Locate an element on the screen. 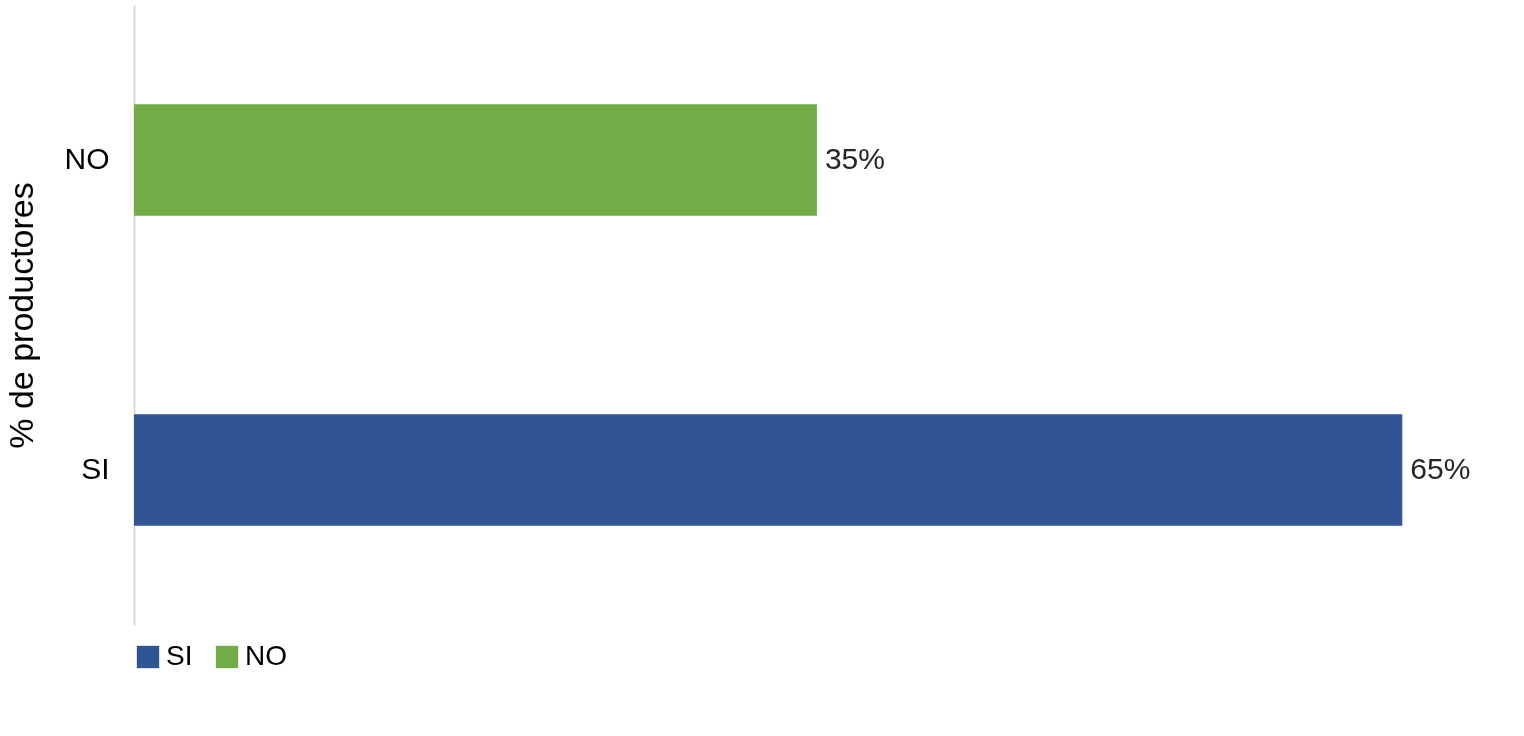  data-label: 65% is located at coordinates (1440, 468).